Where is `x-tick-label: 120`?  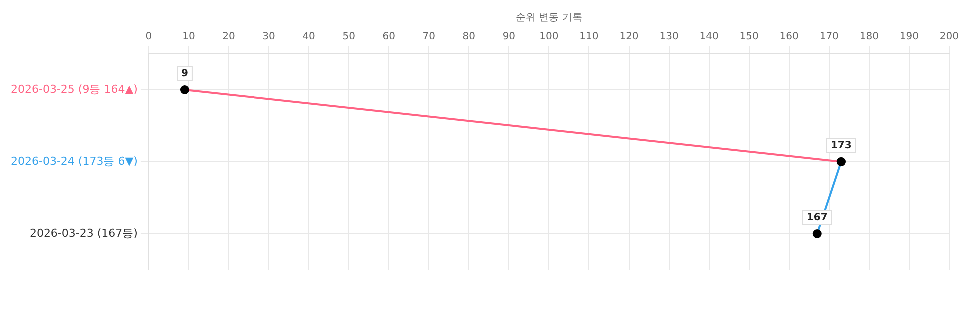 x-tick-label: 120 is located at coordinates (629, 37).